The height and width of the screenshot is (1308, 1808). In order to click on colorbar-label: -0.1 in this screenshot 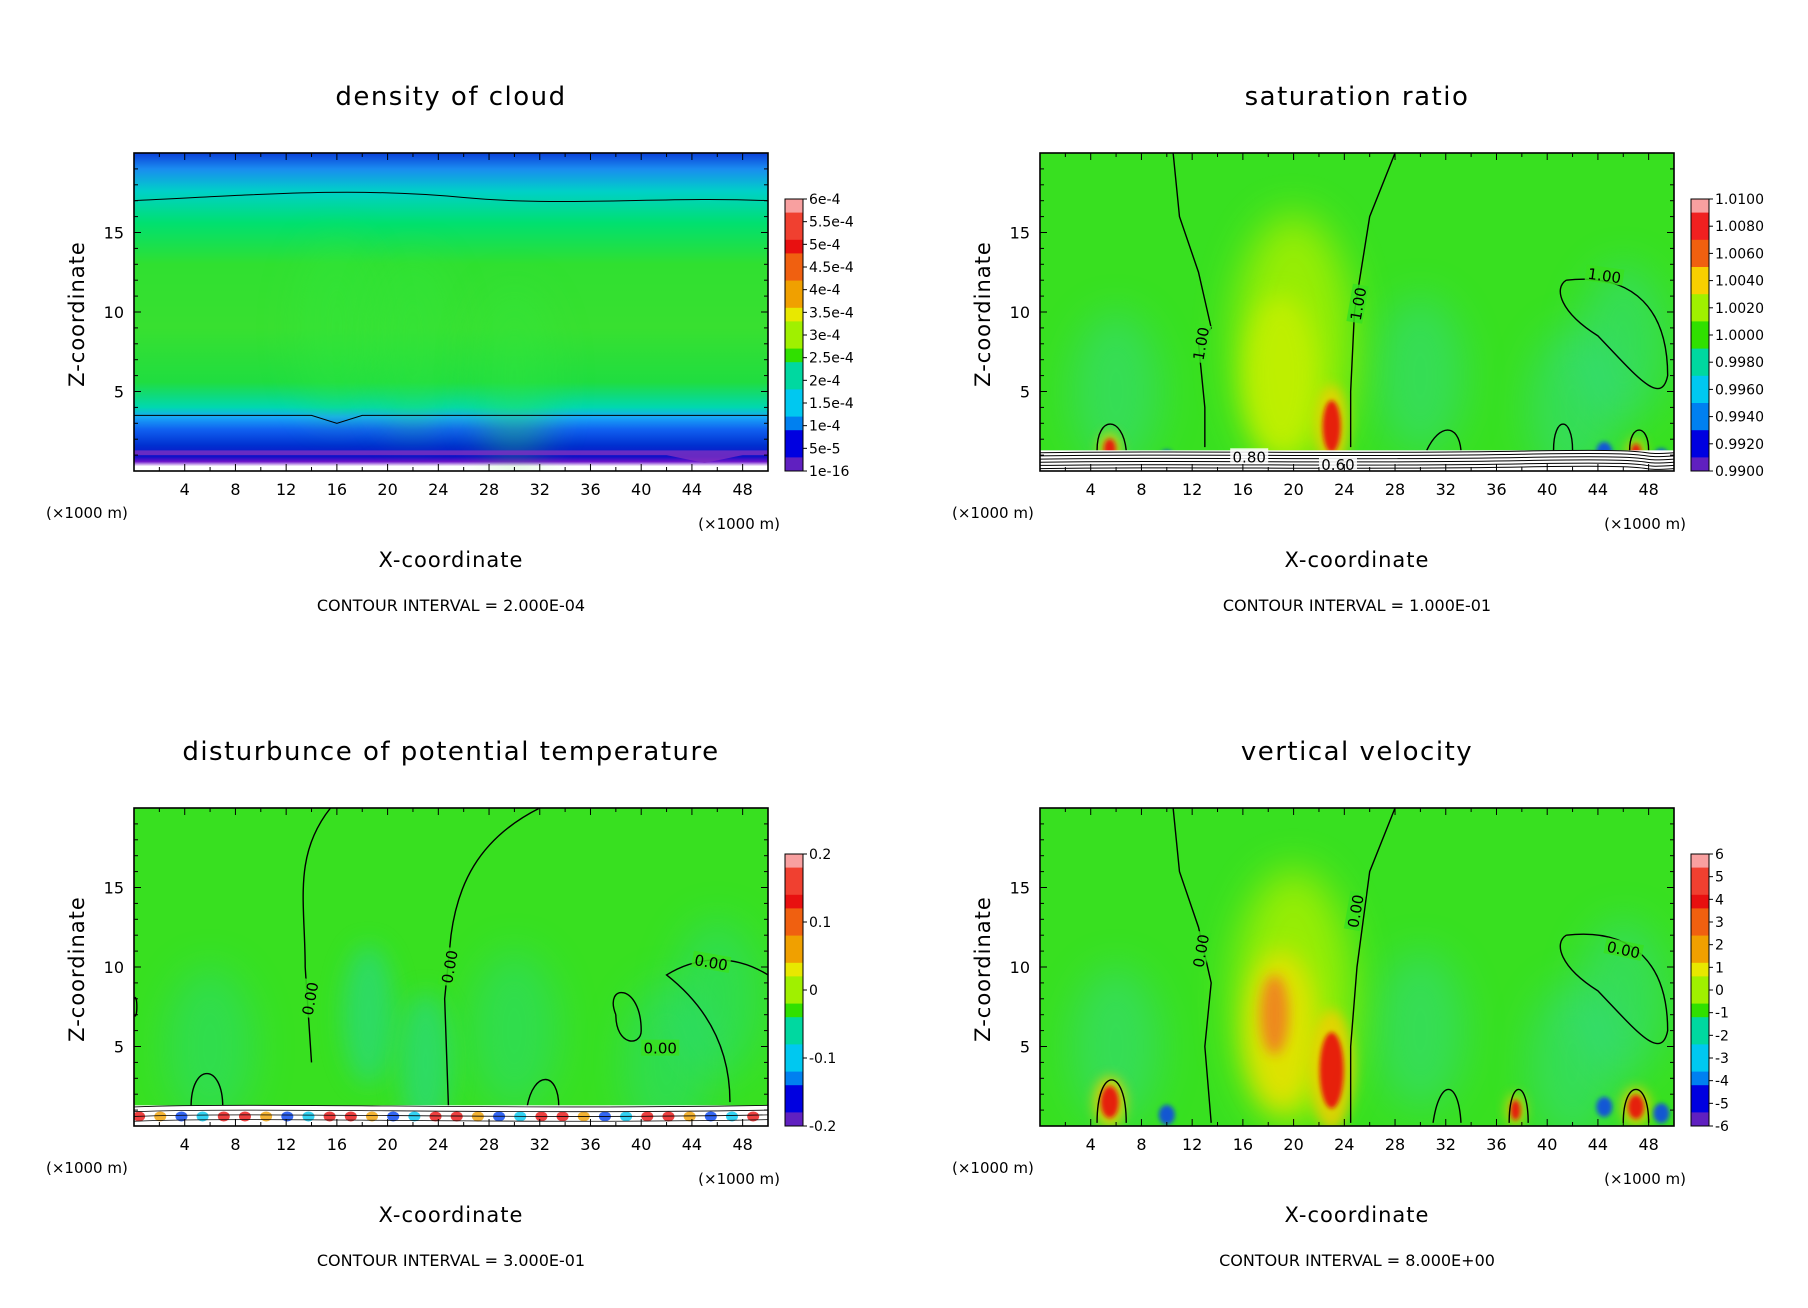, I will do `click(822, 1059)`.